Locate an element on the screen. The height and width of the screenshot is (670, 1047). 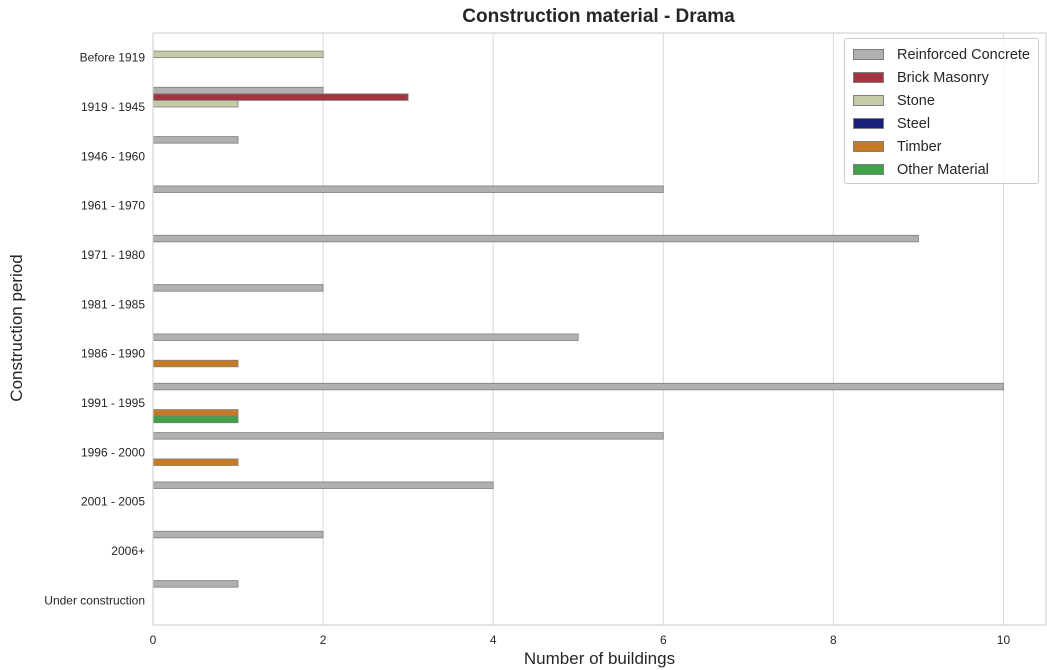
y-axis-label: Construction period is located at coordinates (16, 328).